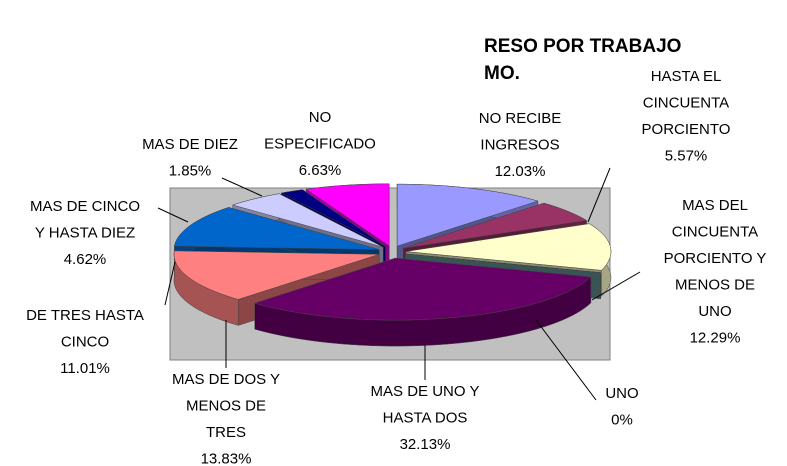 This screenshot has height=466, width=787. Describe the element at coordinates (85, 220) in the screenshot. I see `data-label: MAS DE CINCO Y HASTA DIEZ` at that location.